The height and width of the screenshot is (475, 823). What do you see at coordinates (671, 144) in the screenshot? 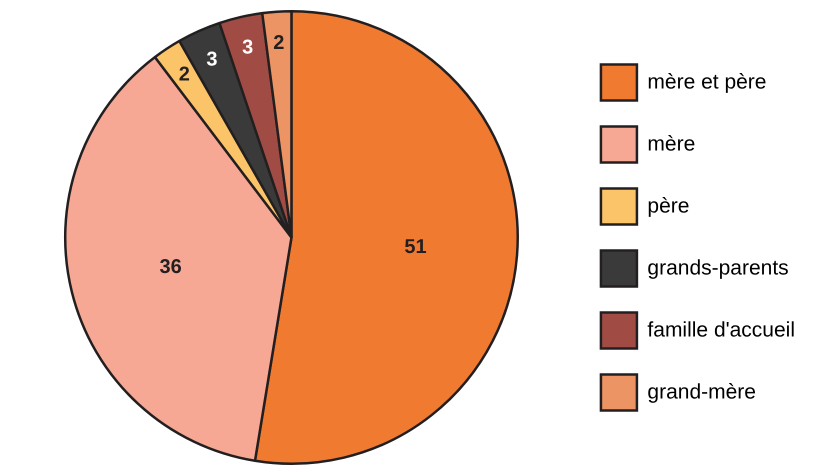
I see `legend-label: mère` at bounding box center [671, 144].